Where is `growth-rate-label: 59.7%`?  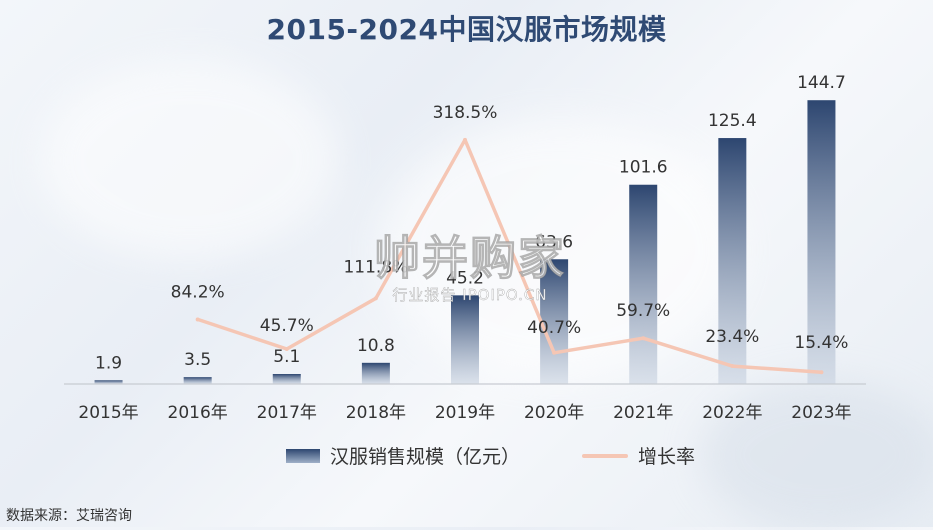 growth-rate-label: 59.7% is located at coordinates (643, 311).